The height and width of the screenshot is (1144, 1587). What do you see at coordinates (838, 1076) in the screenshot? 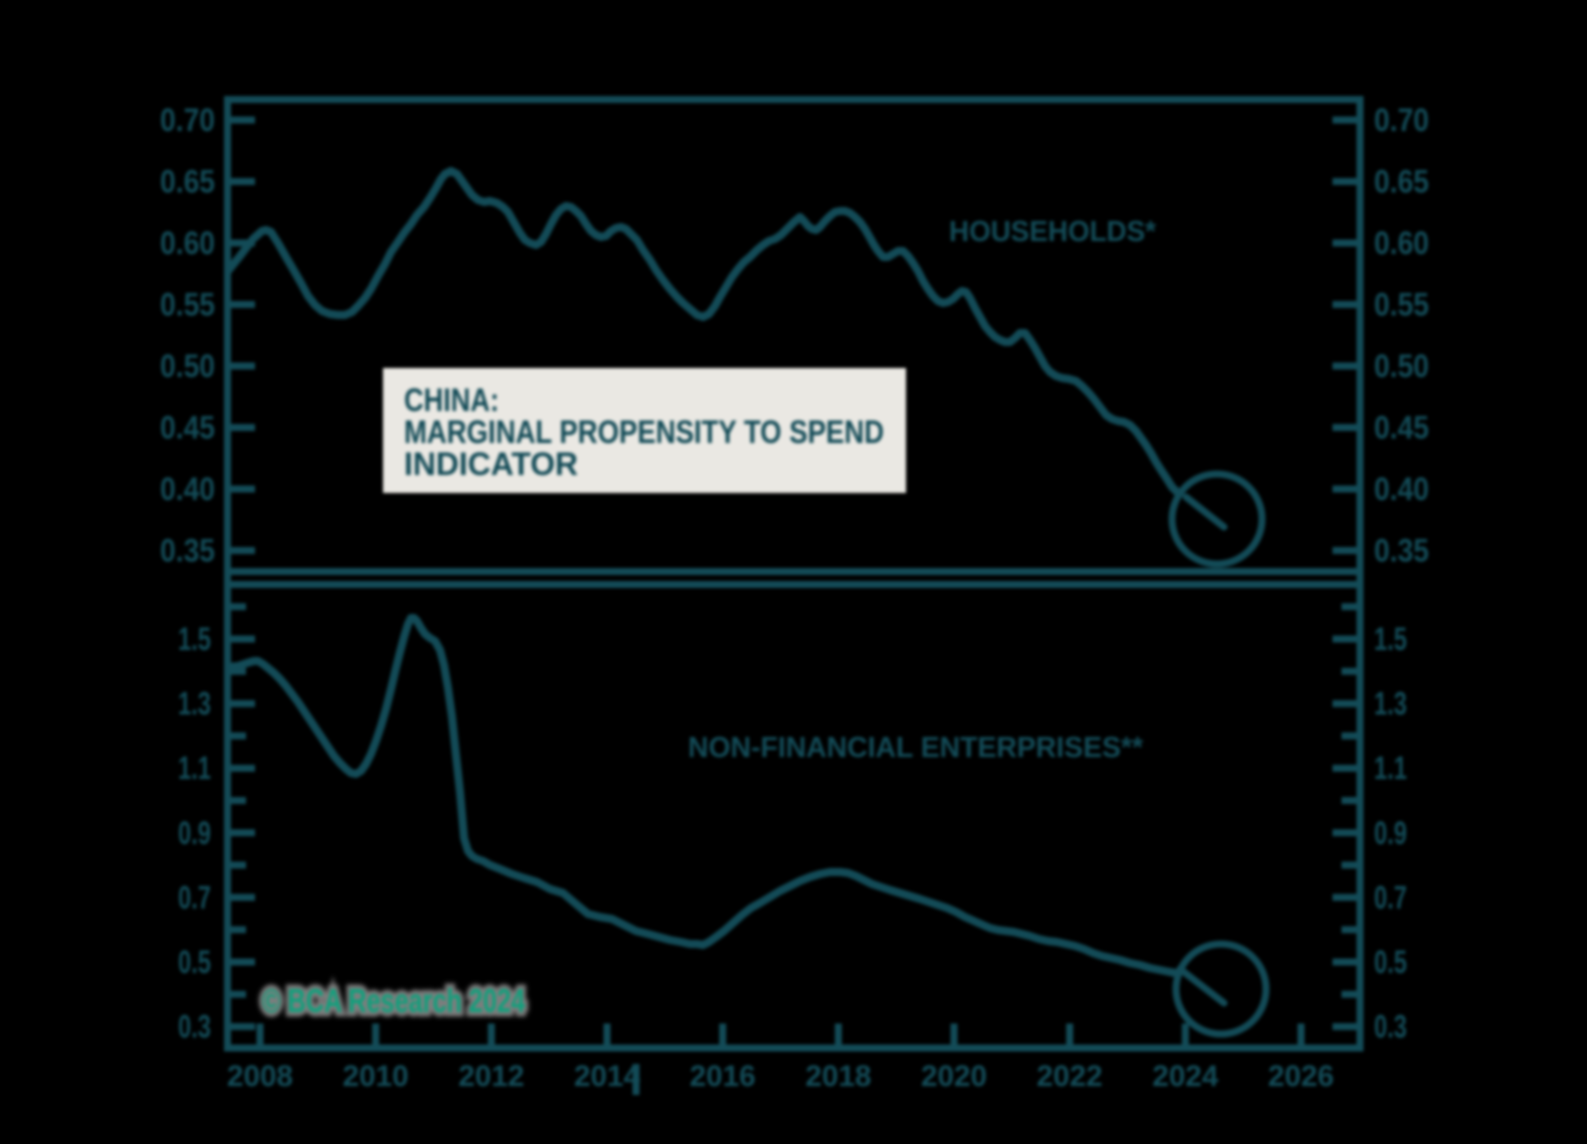
I see `svg-text: 2018` at bounding box center [838, 1076].